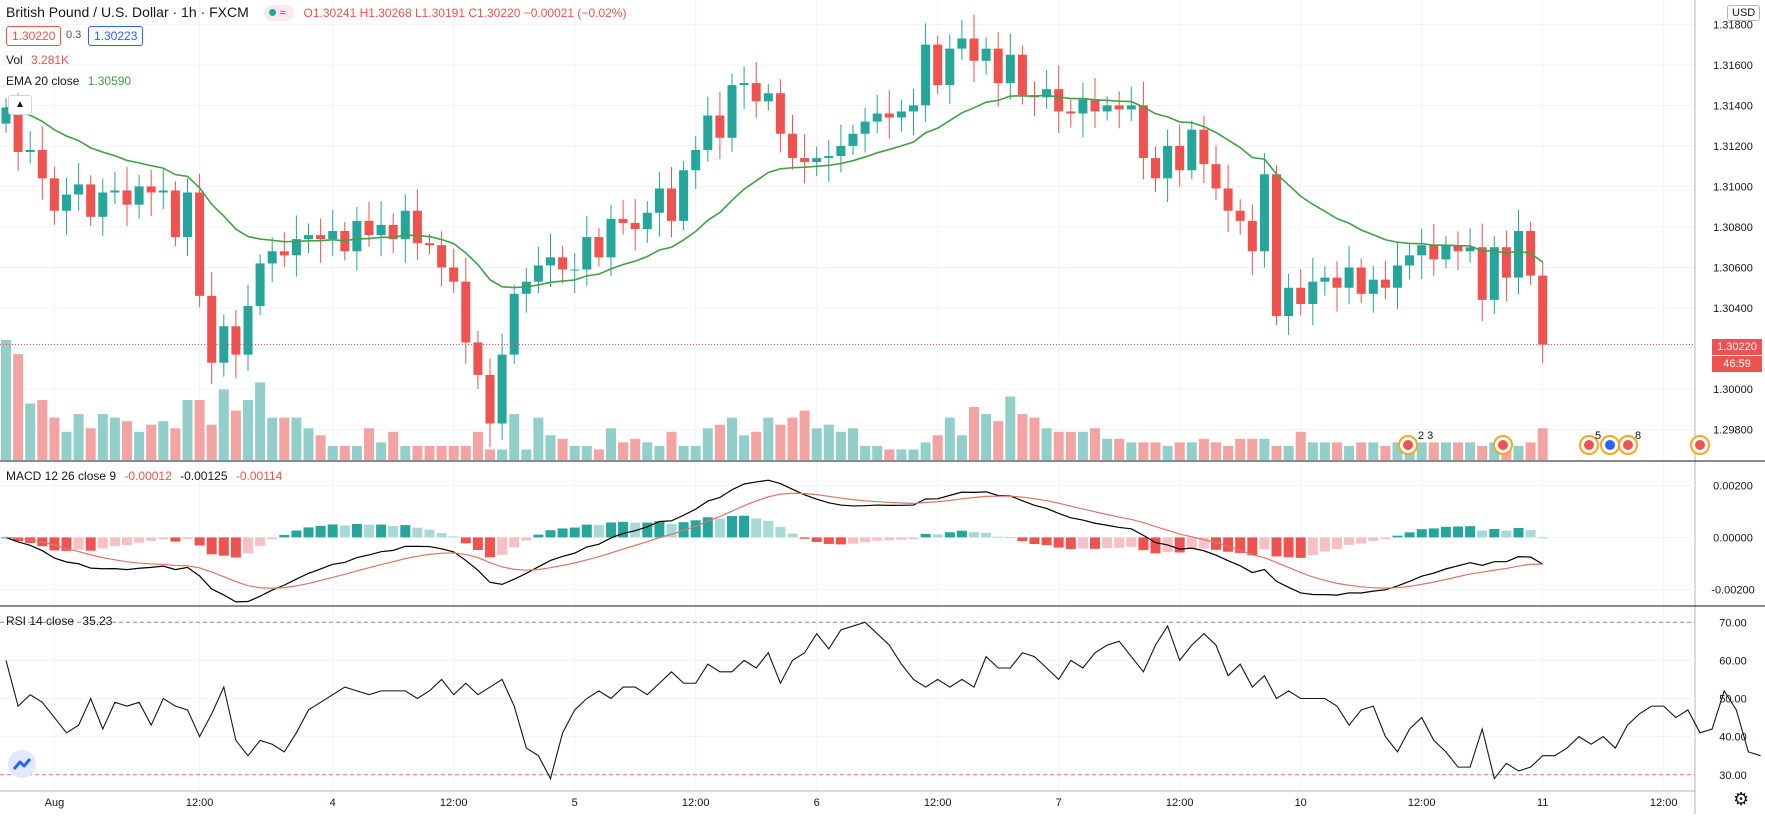 This screenshot has height=819, width=1765. I want to click on rsi-legend: RSI 14 close 35.23, so click(61, 621).